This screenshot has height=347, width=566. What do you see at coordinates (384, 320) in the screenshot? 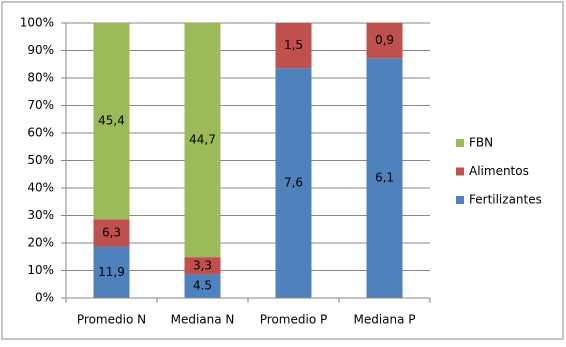
I see `x-tick-label: Mediana P` at bounding box center [384, 320].